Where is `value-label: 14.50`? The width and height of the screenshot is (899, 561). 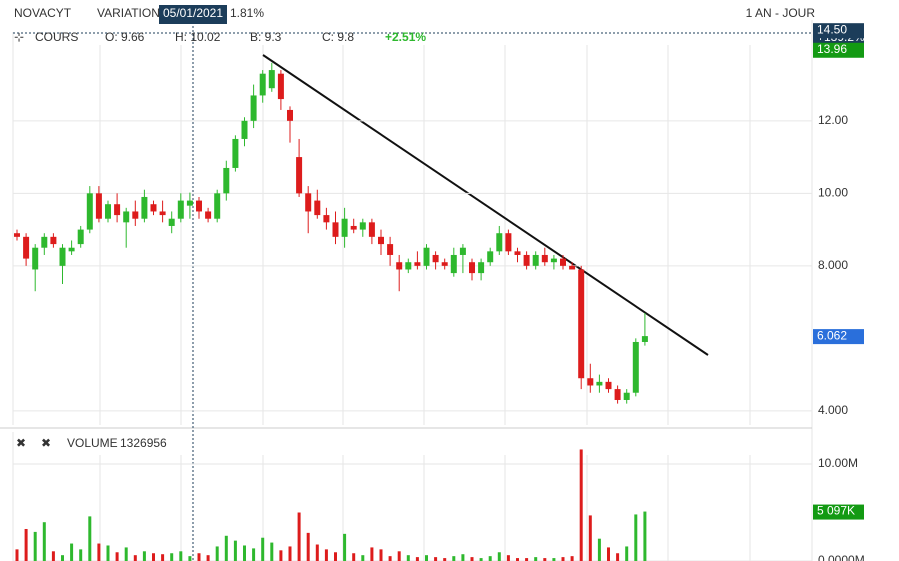
value-label: 14.50 is located at coordinates (832, 29).